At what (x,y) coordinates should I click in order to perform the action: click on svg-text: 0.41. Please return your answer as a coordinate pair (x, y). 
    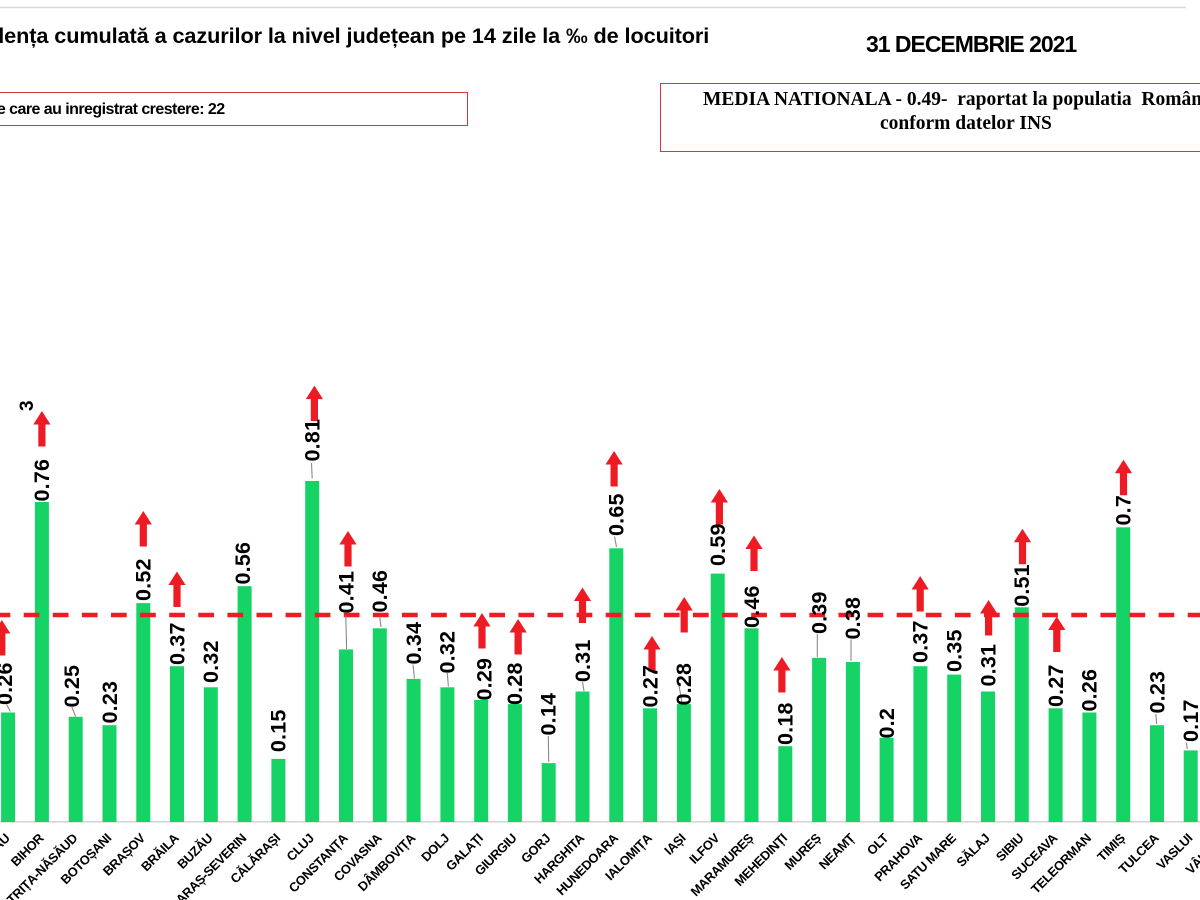
    Looking at the image, I should click on (347, 592).